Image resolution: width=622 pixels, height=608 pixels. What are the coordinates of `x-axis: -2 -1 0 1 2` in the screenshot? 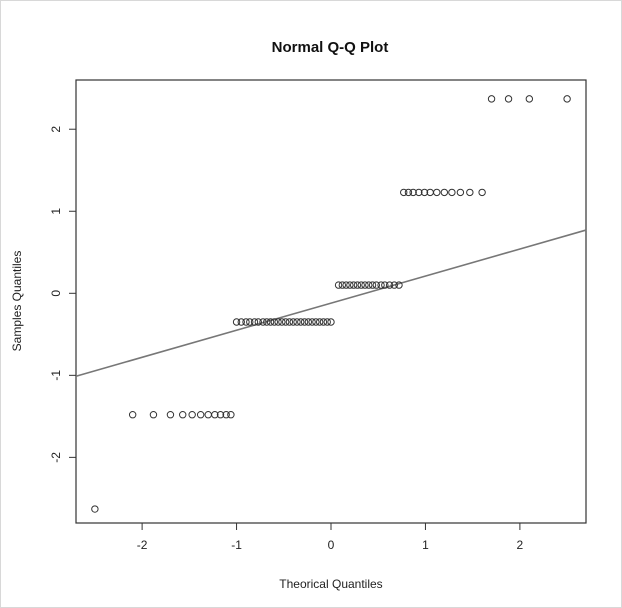 It's located at (330, 537).